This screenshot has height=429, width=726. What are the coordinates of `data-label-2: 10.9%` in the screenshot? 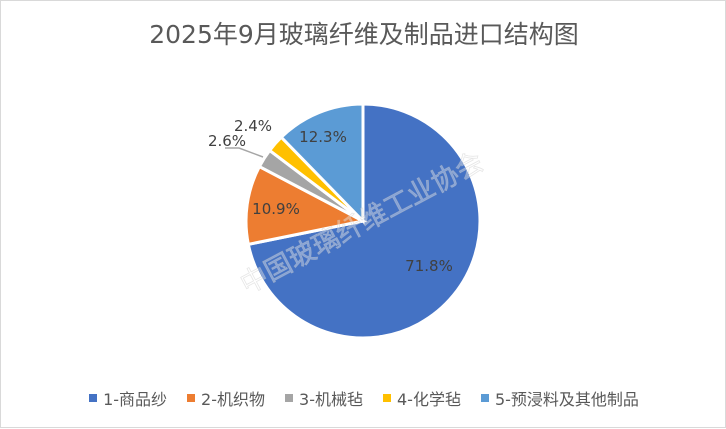 It's located at (276, 209).